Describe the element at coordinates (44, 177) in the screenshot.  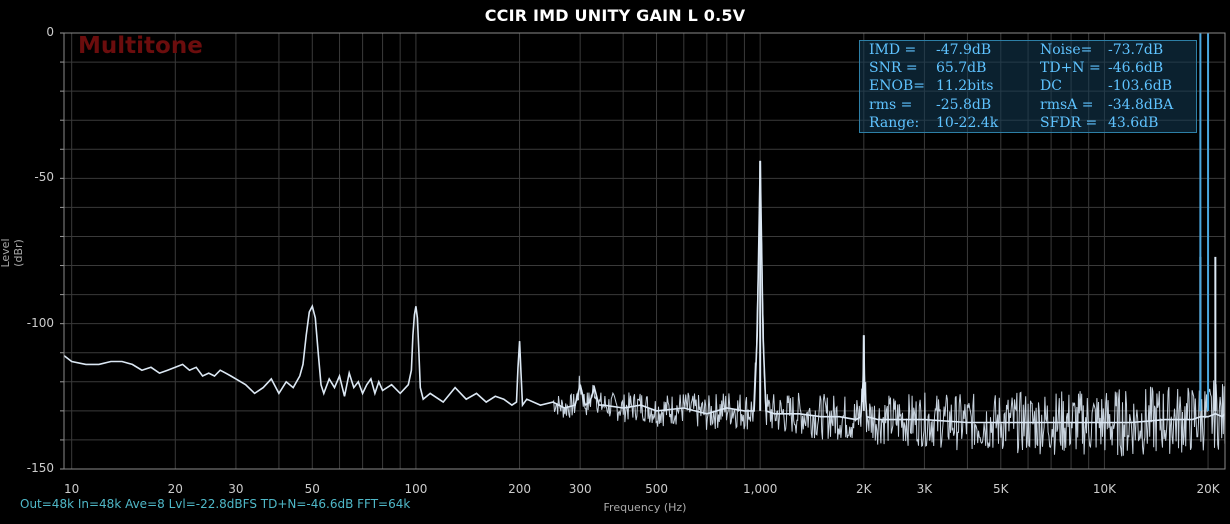
I see `y-tick-label: -50` at that location.